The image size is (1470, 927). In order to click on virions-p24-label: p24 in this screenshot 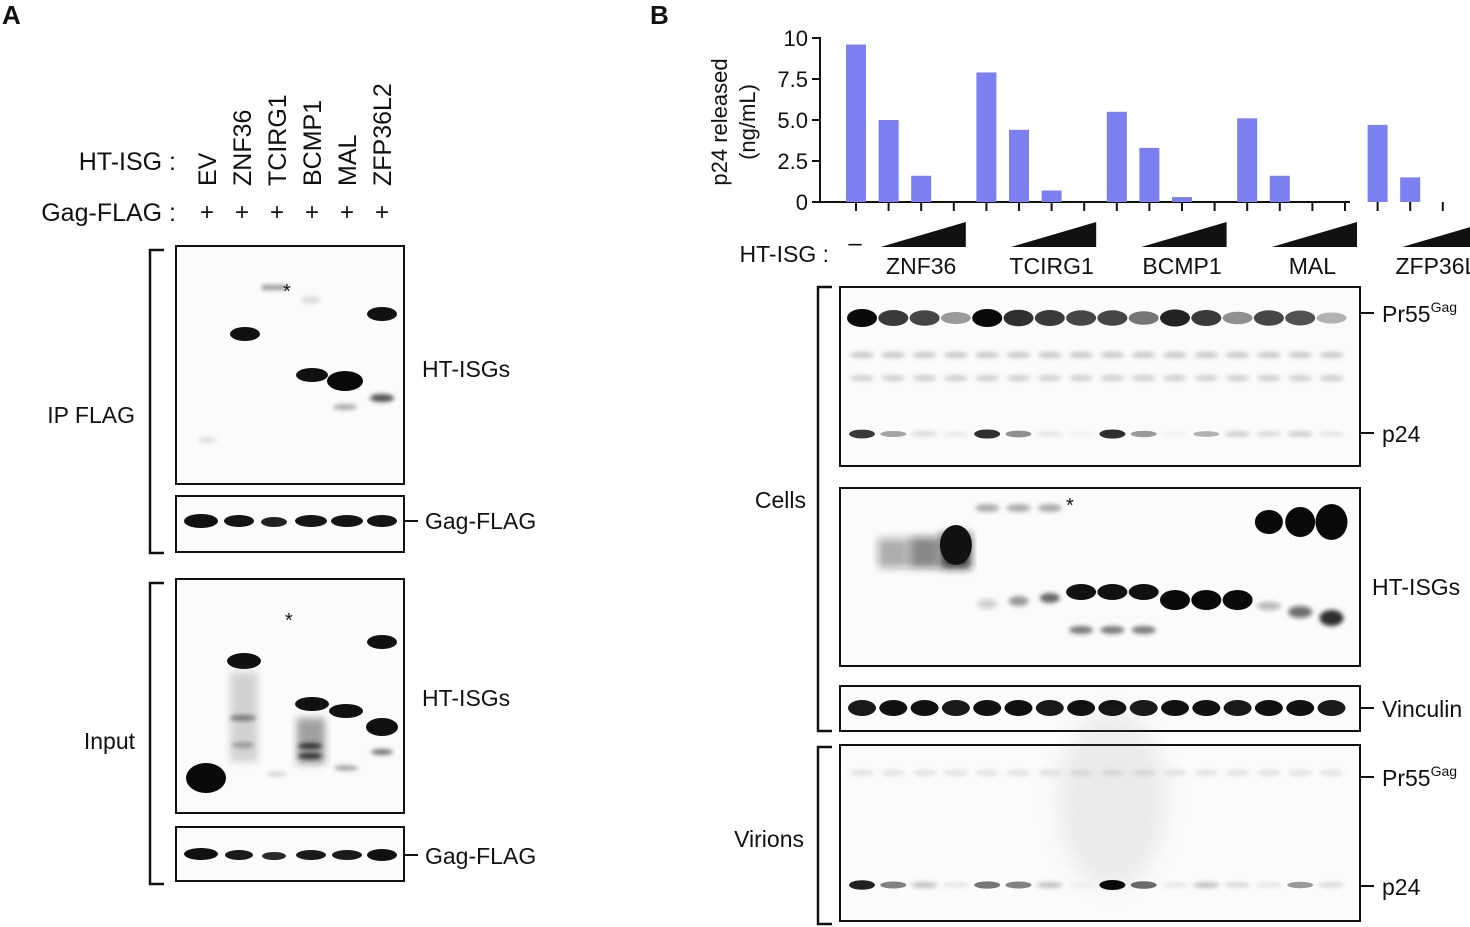, I will do `click(1401, 887)`.